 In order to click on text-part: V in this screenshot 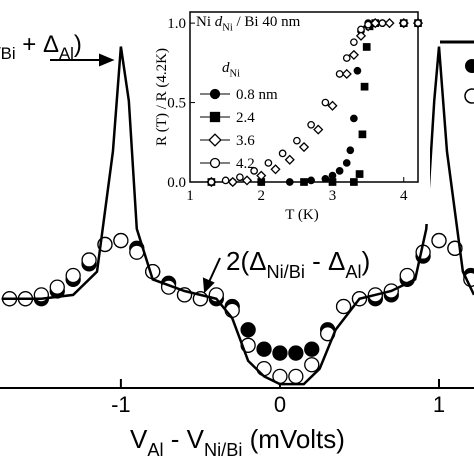, I will do `click(139, 439)`.